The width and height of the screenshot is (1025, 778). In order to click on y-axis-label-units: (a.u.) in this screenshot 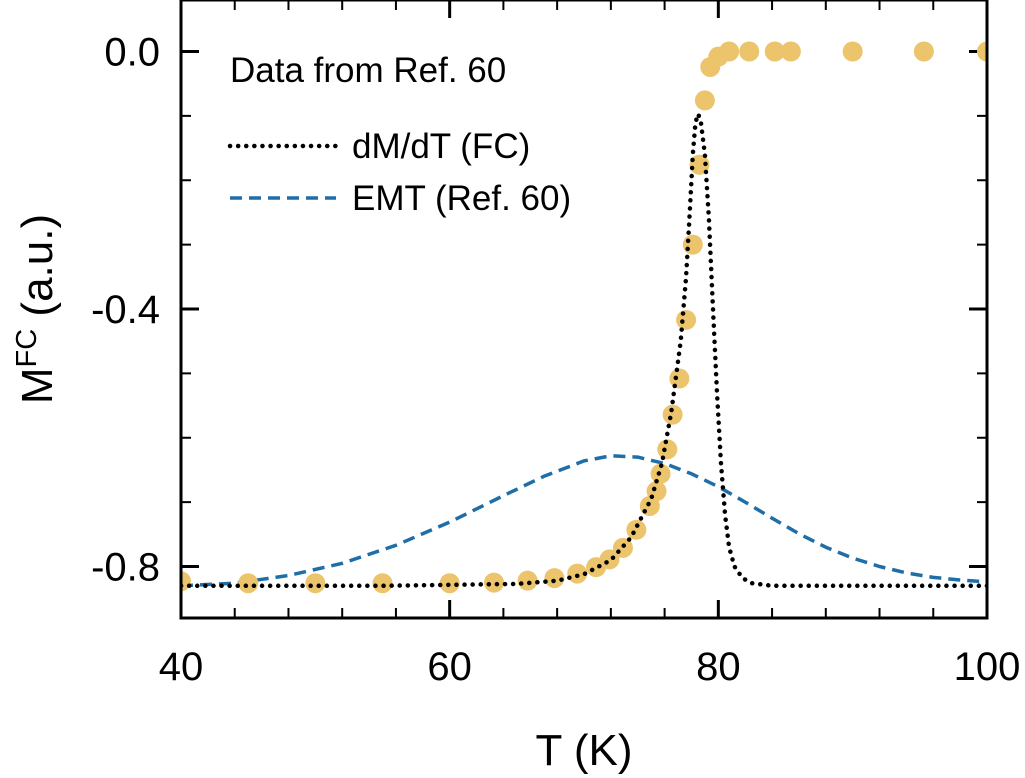, I will do `click(37, 271)`.